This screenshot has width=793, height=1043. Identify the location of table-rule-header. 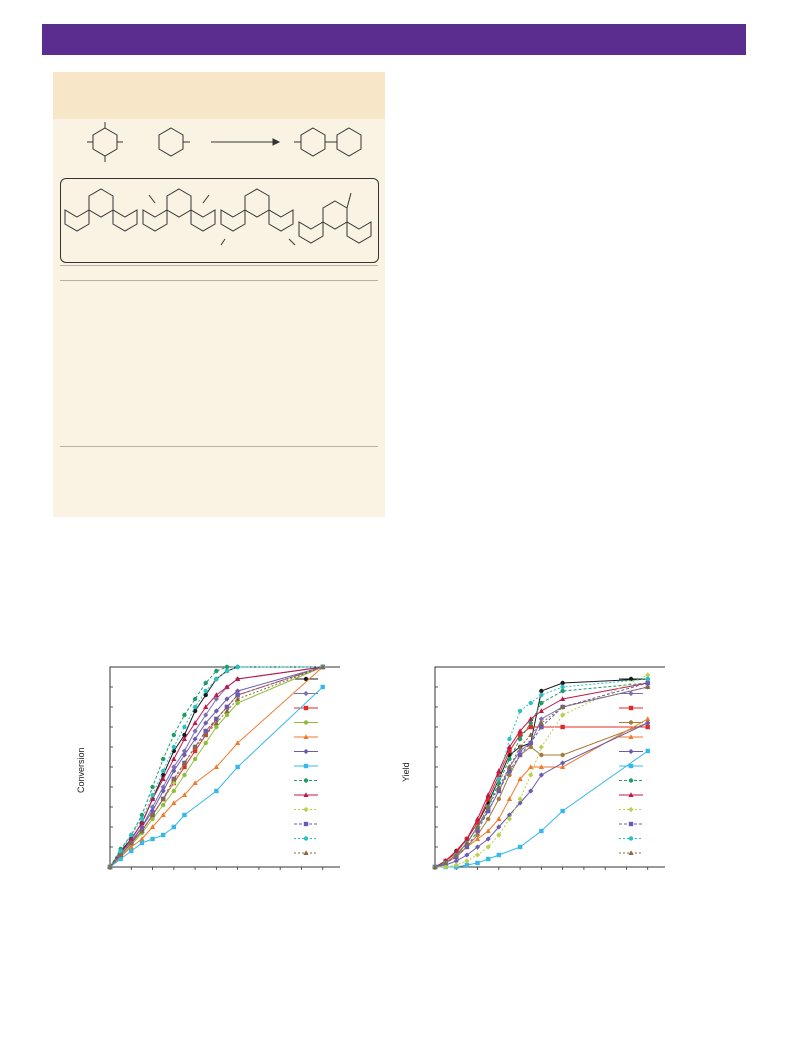
(219, 280).